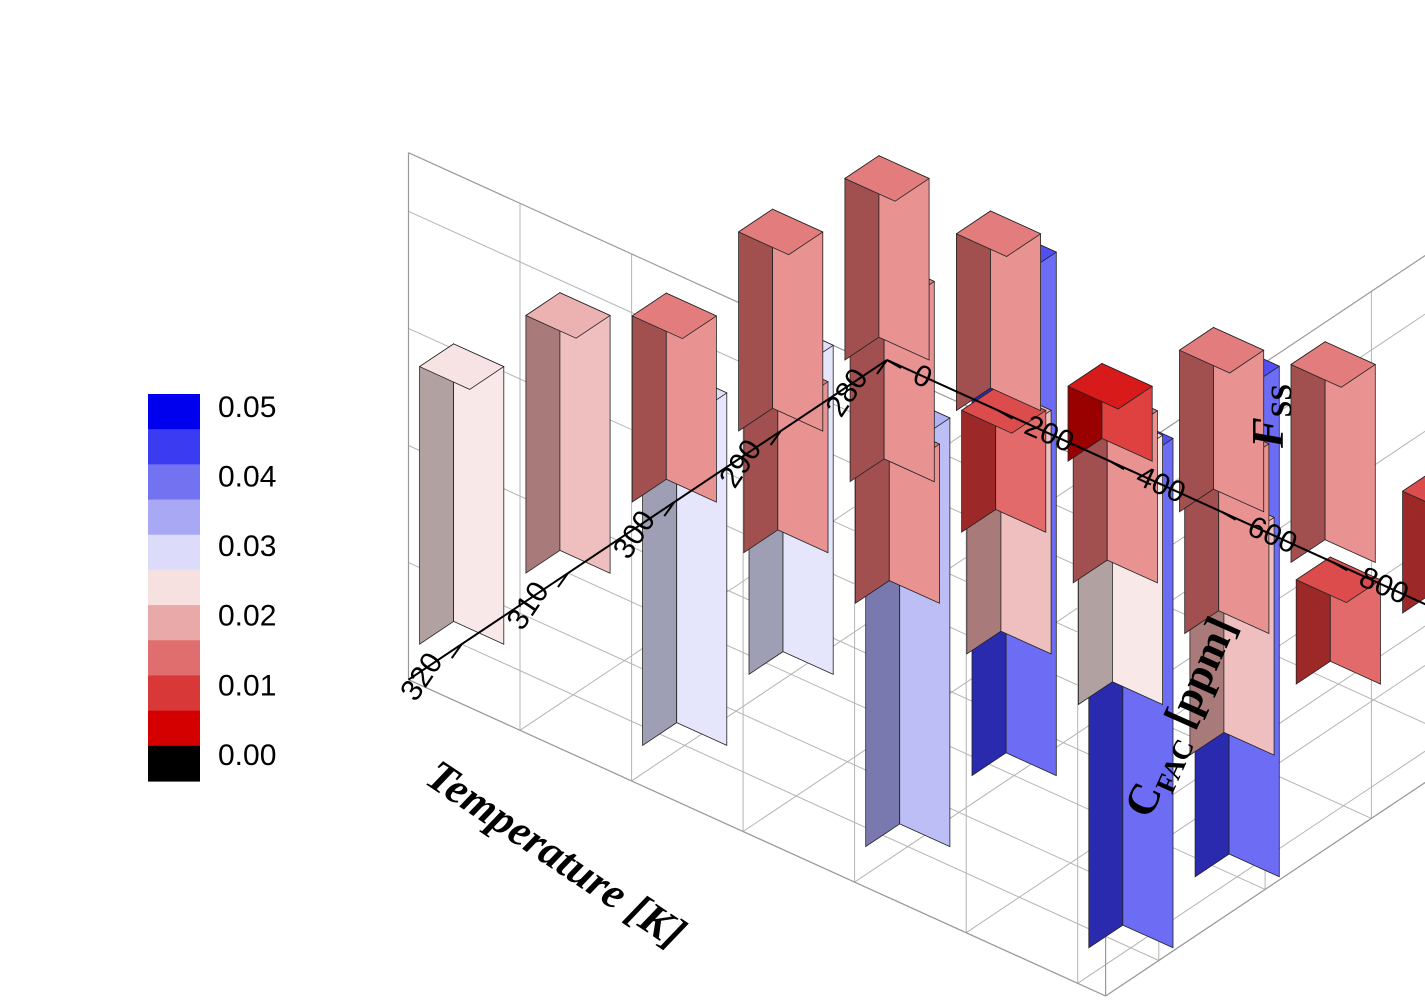  Describe the element at coordinates (247, 477) in the screenshot. I see `colorbar-label: 0.04` at that location.